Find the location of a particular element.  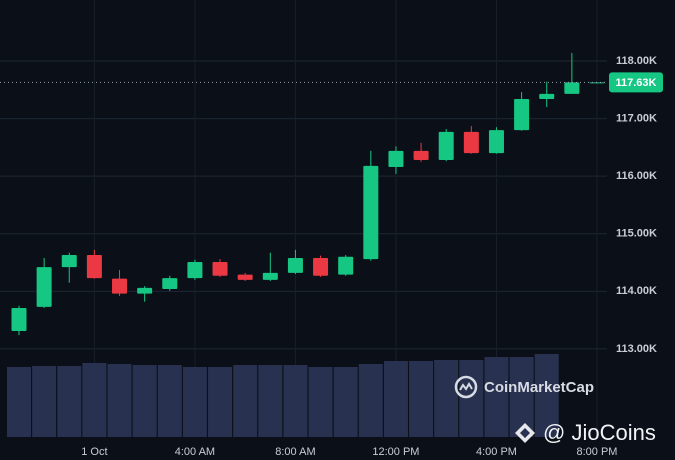

x-tick-label: 4:00 AM is located at coordinates (195, 452).